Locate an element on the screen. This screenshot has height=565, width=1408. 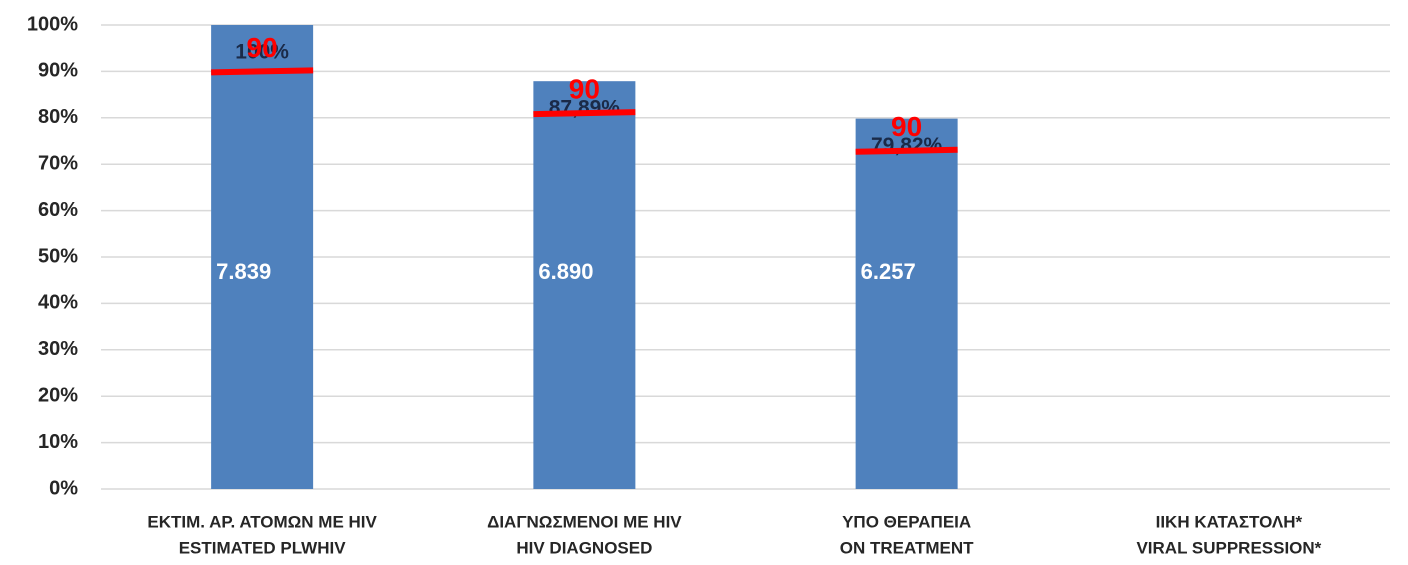
x-tick-label: HIV DIAGNOSED is located at coordinates (584, 547).